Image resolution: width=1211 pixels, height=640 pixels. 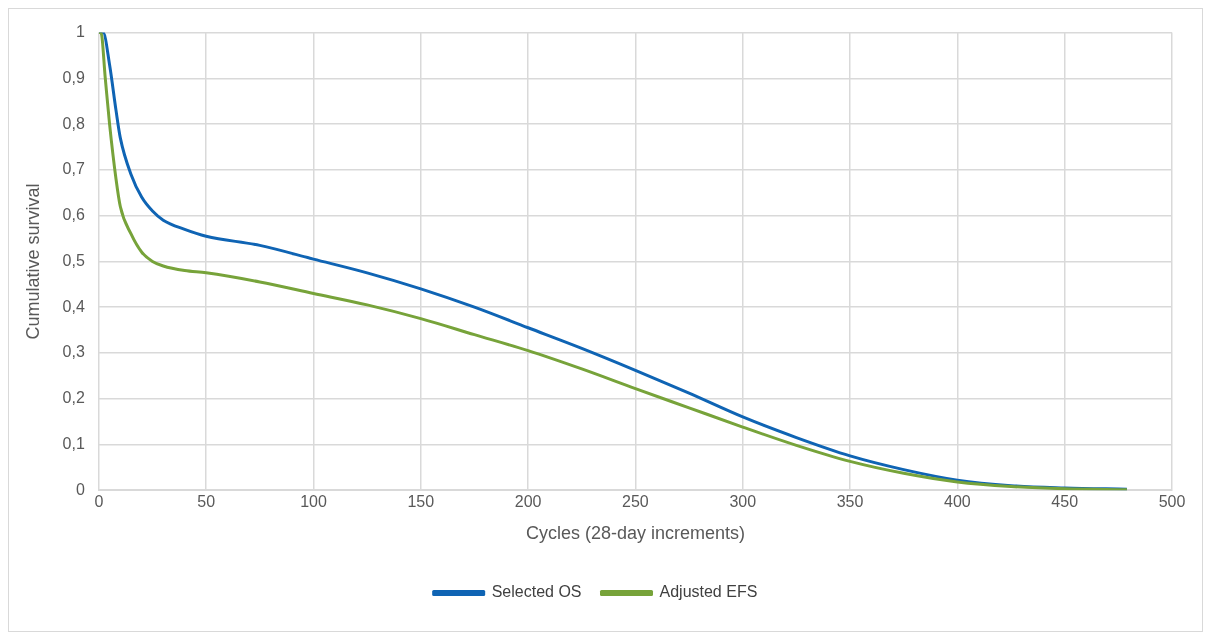 I want to click on x-tick-label: 500, so click(x=1172, y=502).